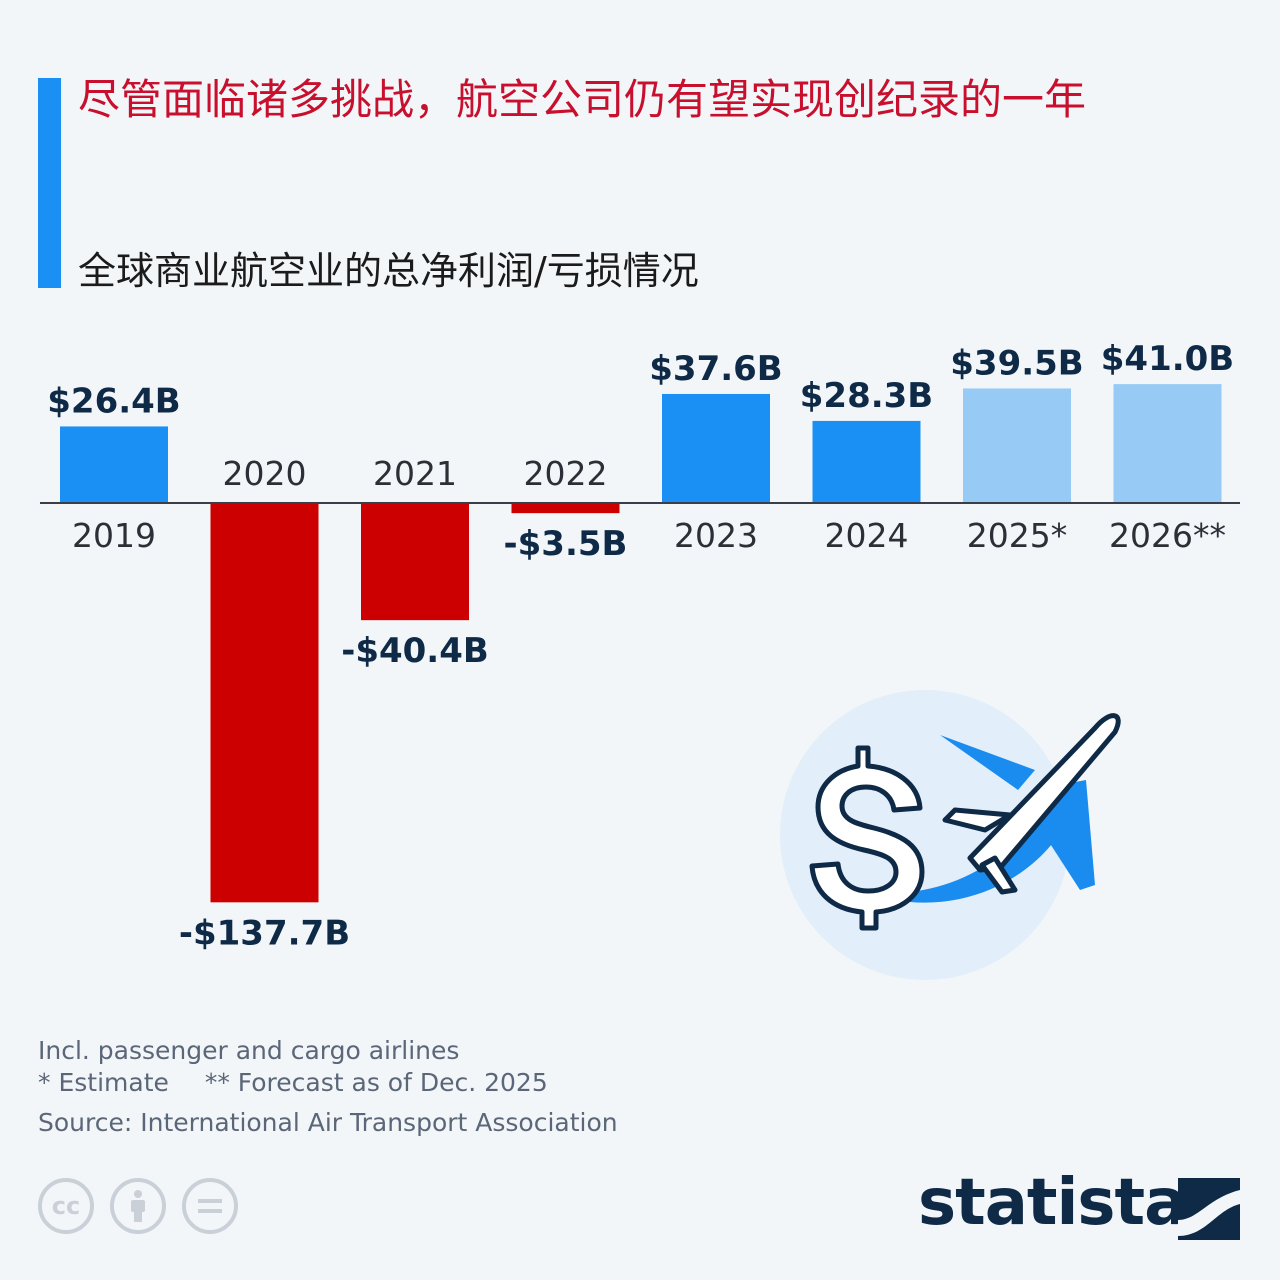 This screenshot has height=1280, width=1280. What do you see at coordinates (113, 401) in the screenshot?
I see `value-label-1: $26.4B` at bounding box center [113, 401].